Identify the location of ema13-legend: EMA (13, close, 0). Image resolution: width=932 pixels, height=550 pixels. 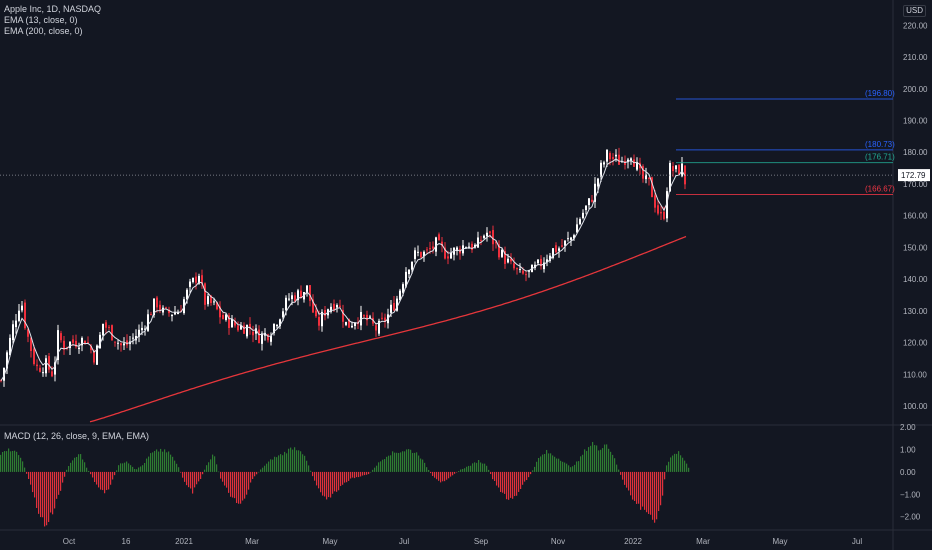
(41, 20).